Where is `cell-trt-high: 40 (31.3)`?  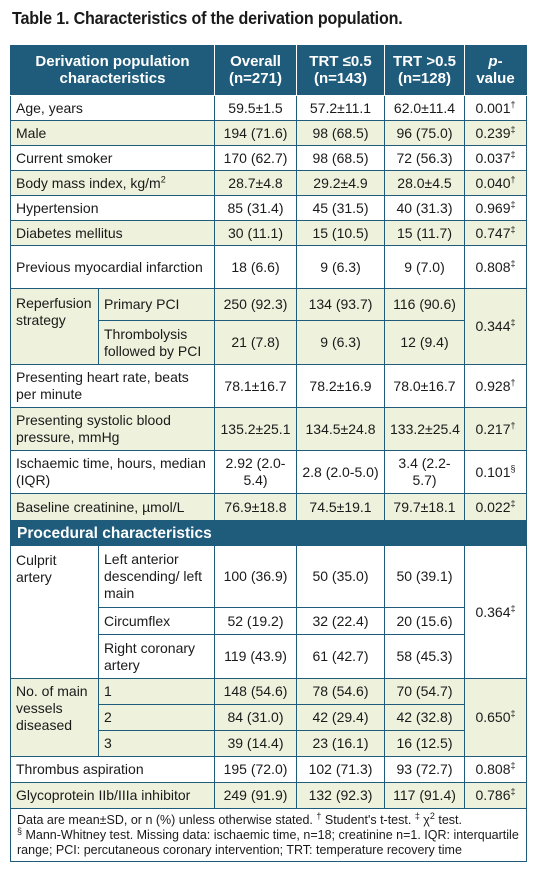
cell-trt-high: 40 (31.3) is located at coordinates (424, 208).